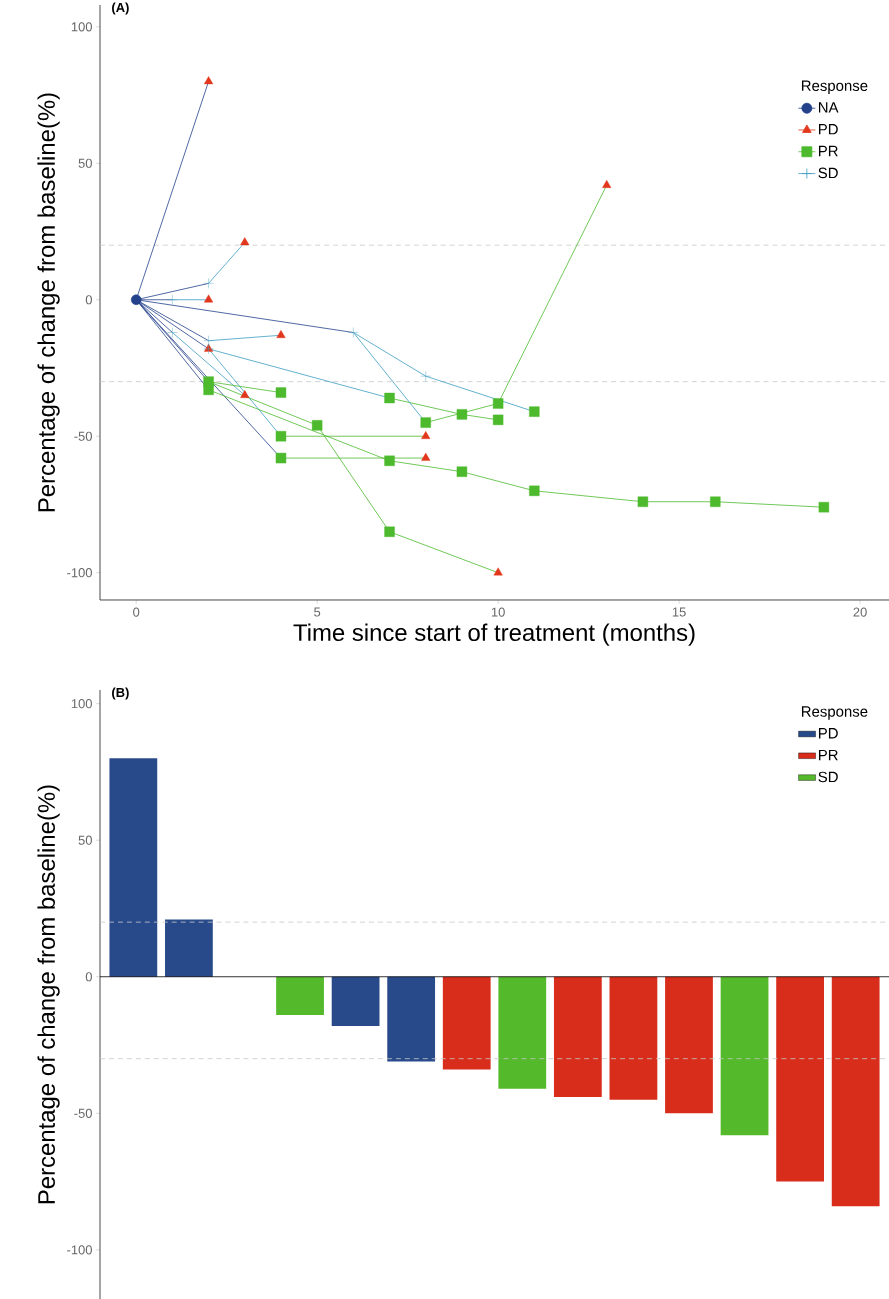 The height and width of the screenshot is (1299, 889). Describe the element at coordinates (120, 8) in the screenshot. I see `chart-title: (A)` at that location.